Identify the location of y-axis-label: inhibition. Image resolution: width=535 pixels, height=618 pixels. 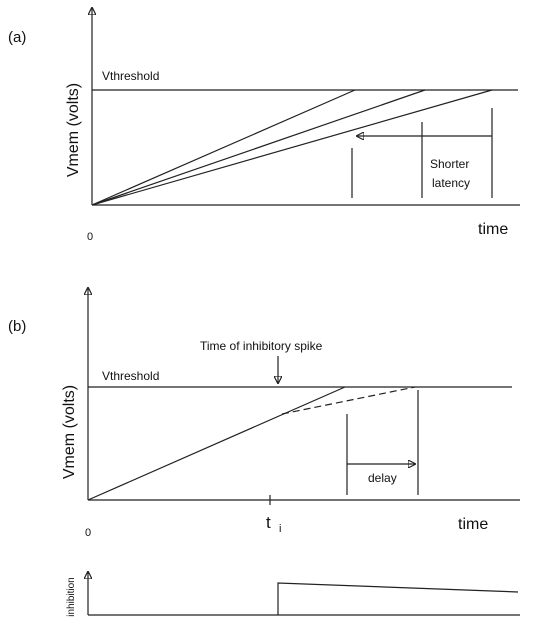
(71, 596).